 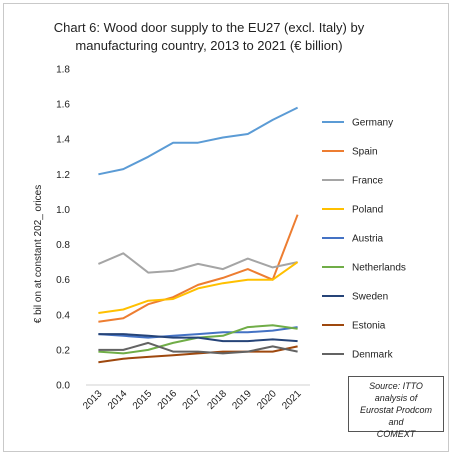 I want to click on x-axis-ticks: 2013 2014 2015 2016 2017 2018 2019 2020 2021, so click(x=192, y=400).